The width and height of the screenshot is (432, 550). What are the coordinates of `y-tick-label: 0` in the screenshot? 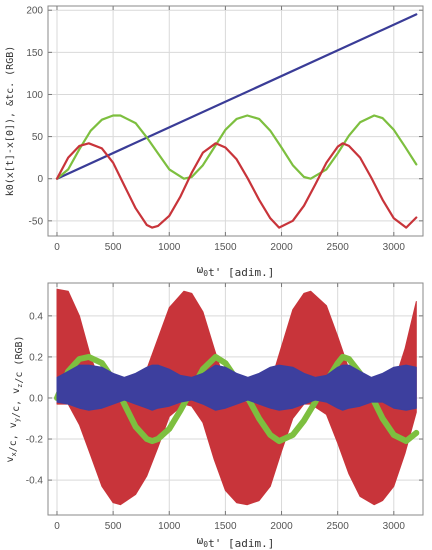 It's located at (40, 179).